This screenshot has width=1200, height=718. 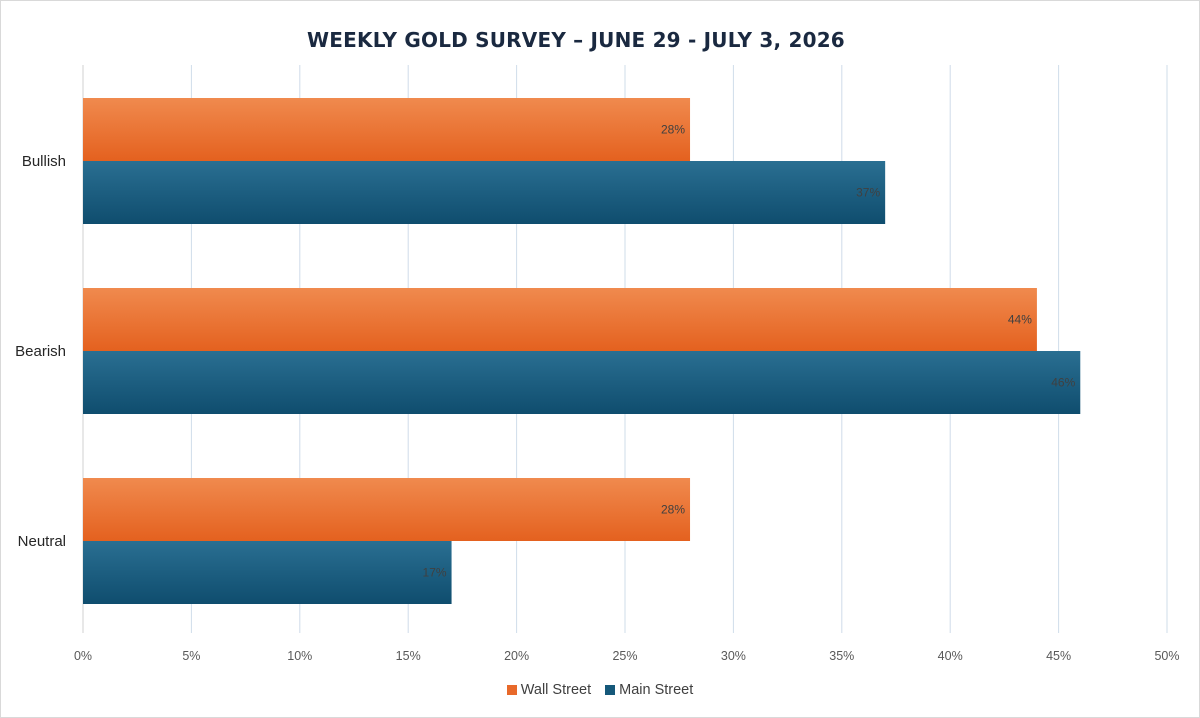 I want to click on legend-item-main-street: Main Street, so click(x=649, y=690).